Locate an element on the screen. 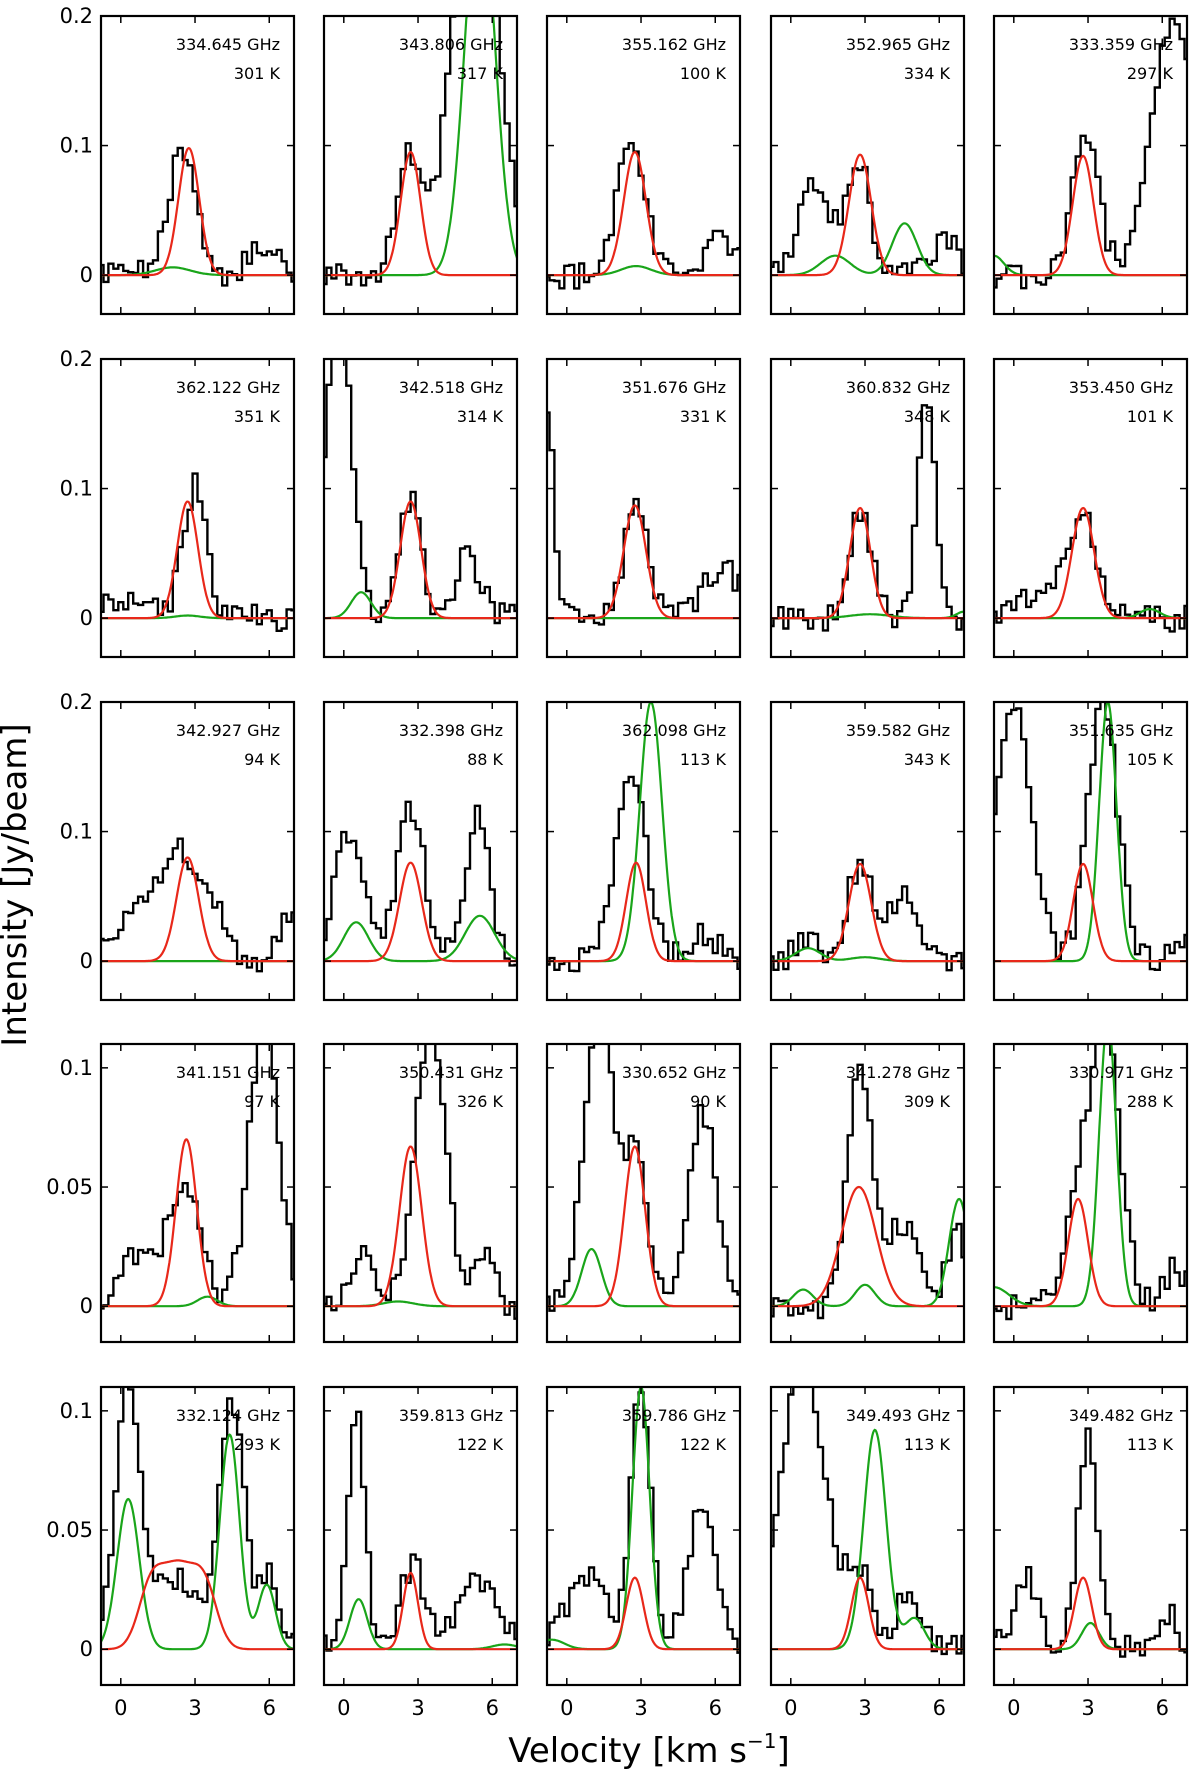 The image size is (1200, 1773). frequency-label: 343.806 GHz is located at coordinates (451, 44).